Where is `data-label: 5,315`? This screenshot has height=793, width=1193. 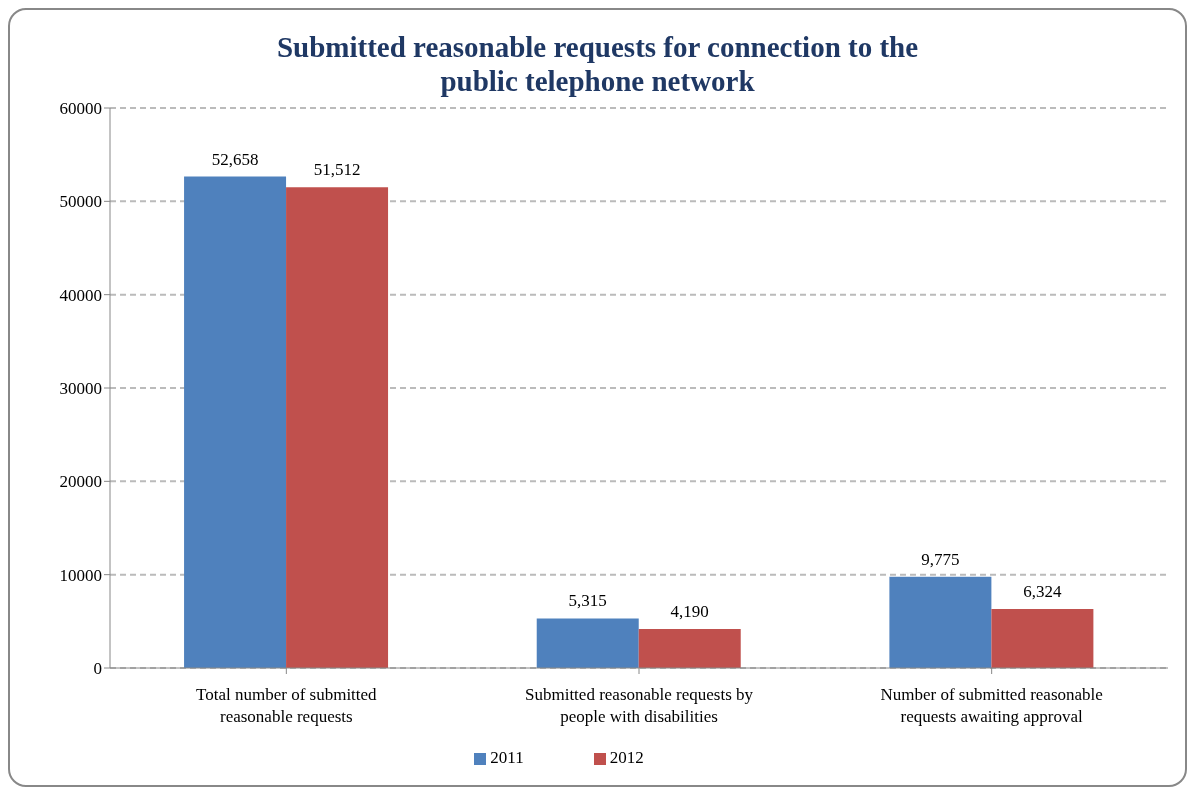
data-label: 5,315 is located at coordinates (587, 601).